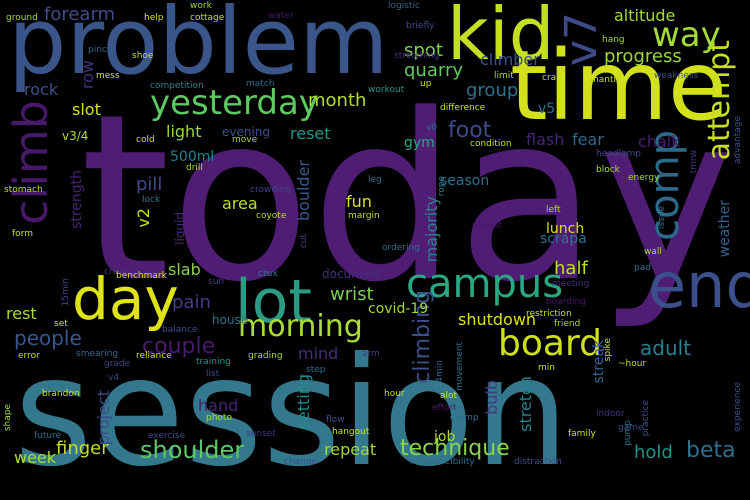  Describe the element at coordinates (432, 128) in the screenshot. I see `word-v0: v0` at that location.